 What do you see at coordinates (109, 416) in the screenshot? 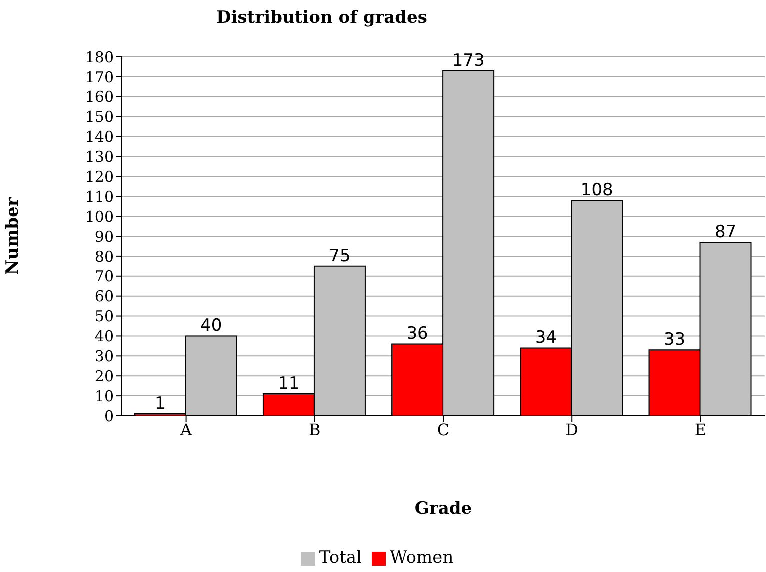
I see `y-tick-label: 0` at bounding box center [109, 416].